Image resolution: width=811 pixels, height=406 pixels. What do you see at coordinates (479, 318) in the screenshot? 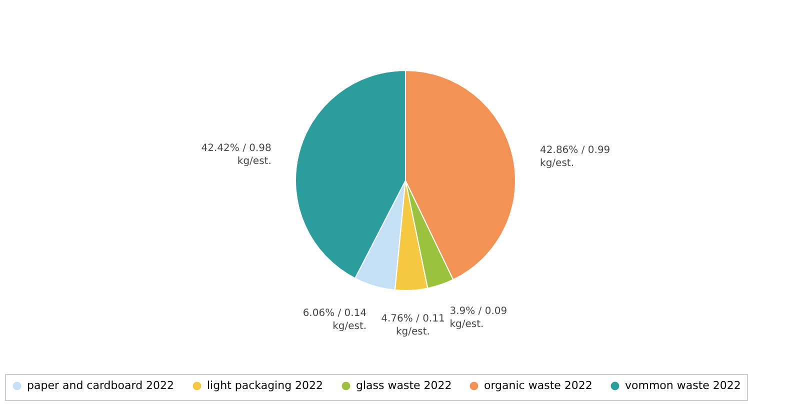
I see `data-label: 3.9% / 0.09 kg/est.` at bounding box center [479, 318].